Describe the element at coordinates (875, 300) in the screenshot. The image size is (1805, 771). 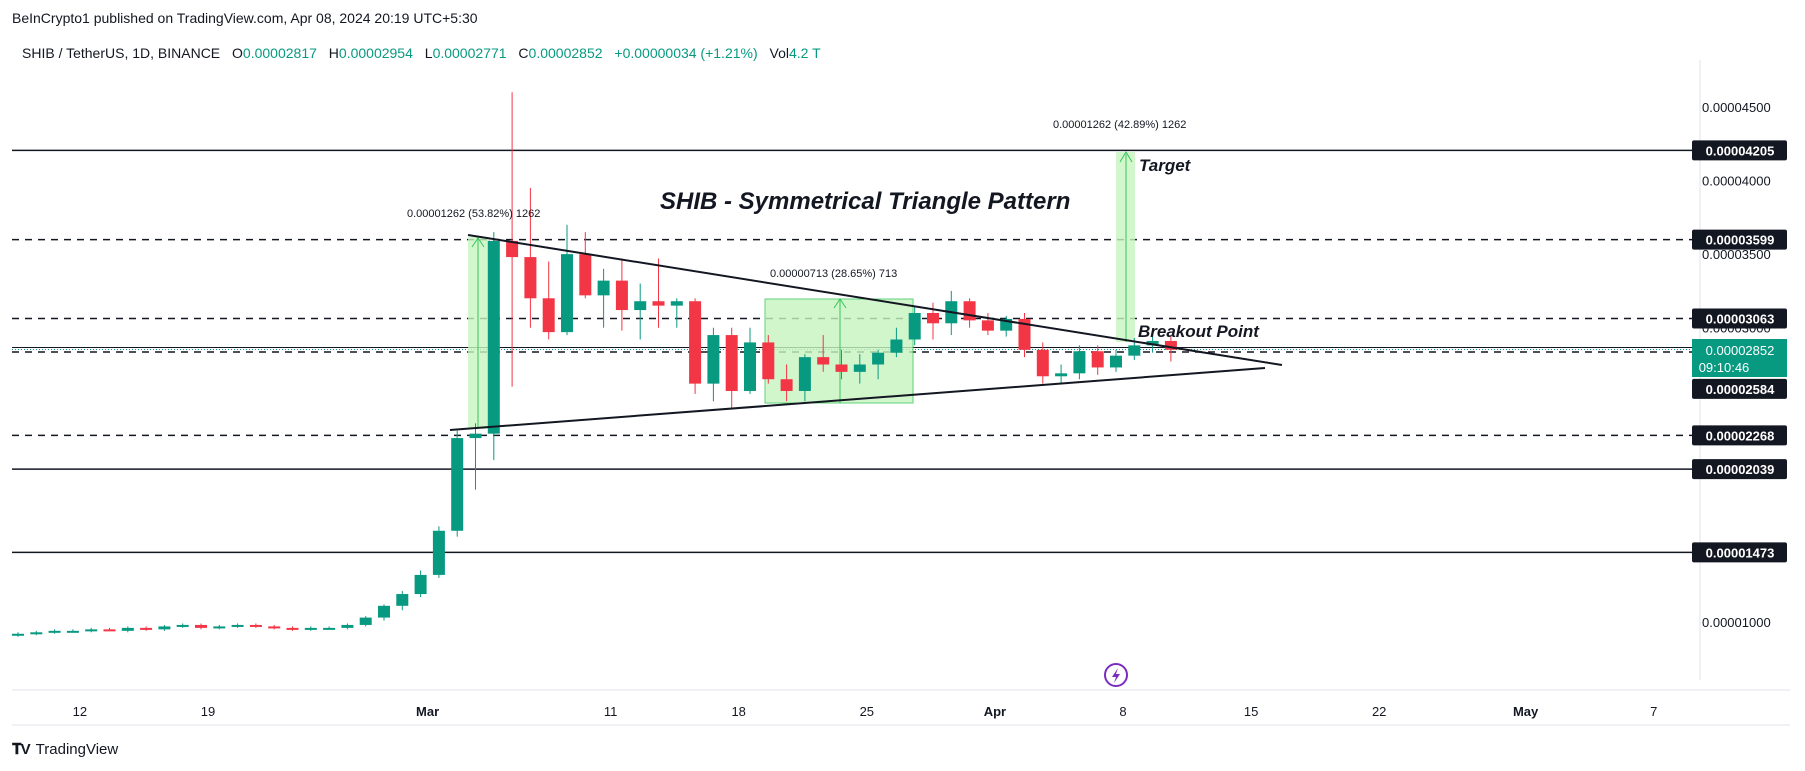
I see `triangle-upper-trendline` at that location.